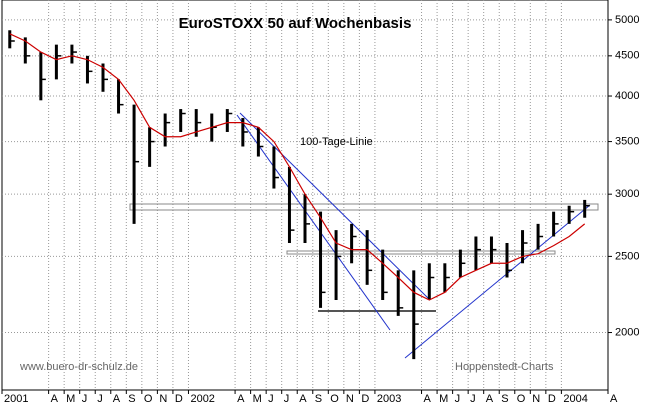 The height and width of the screenshot is (407, 659). Describe the element at coordinates (389, 399) in the screenshot. I see `x-tick-label: 2003` at that location.